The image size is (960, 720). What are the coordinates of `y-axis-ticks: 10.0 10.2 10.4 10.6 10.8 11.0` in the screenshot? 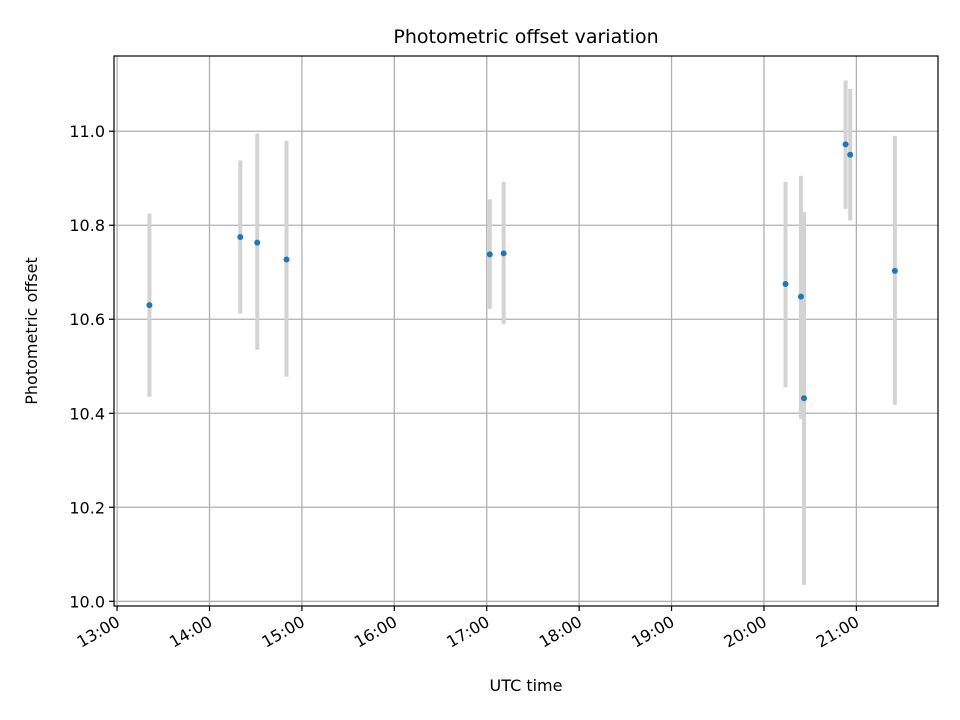 It's located at (91, 366).